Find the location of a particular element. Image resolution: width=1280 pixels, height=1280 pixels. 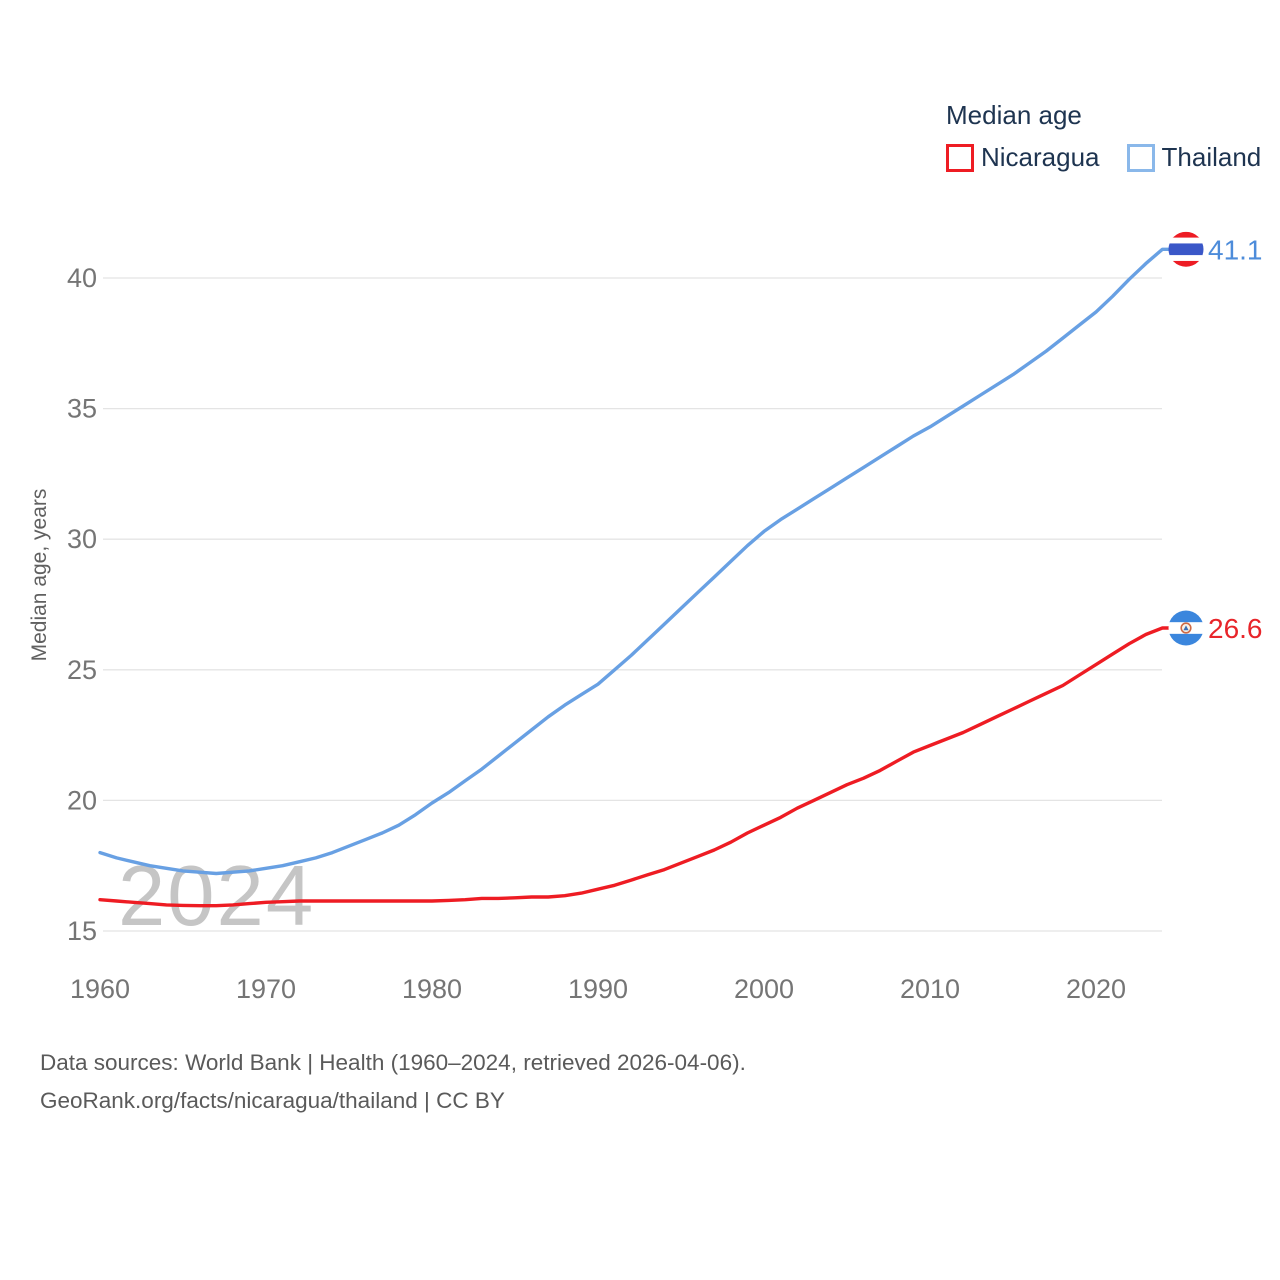

watermark-year: 2024 is located at coordinates (216, 896).